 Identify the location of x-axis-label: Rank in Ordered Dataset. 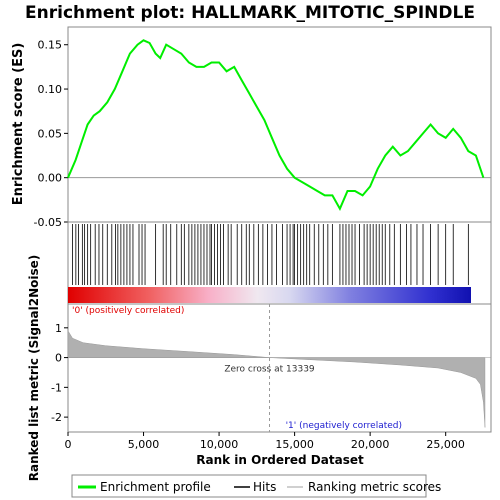
(280, 460).